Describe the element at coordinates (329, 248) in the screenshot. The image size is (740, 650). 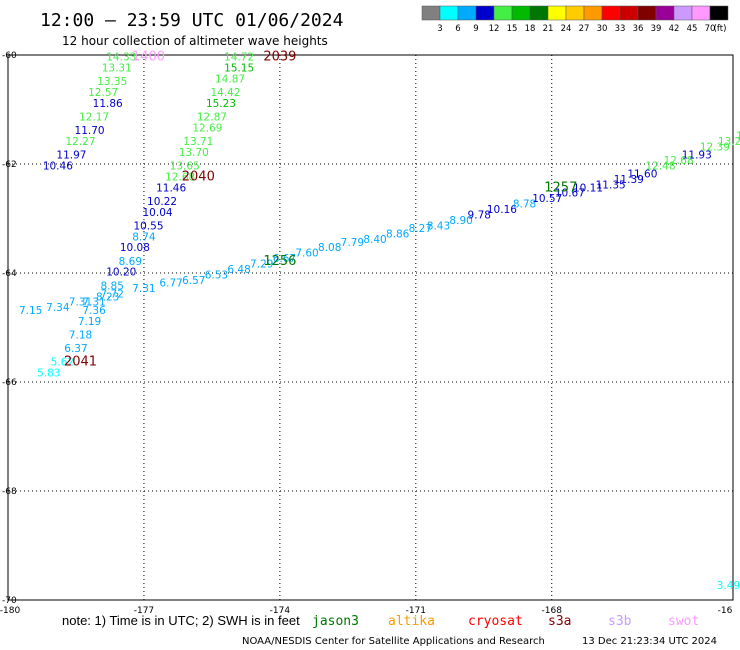
I see `wave-height-label: 8.08` at that location.